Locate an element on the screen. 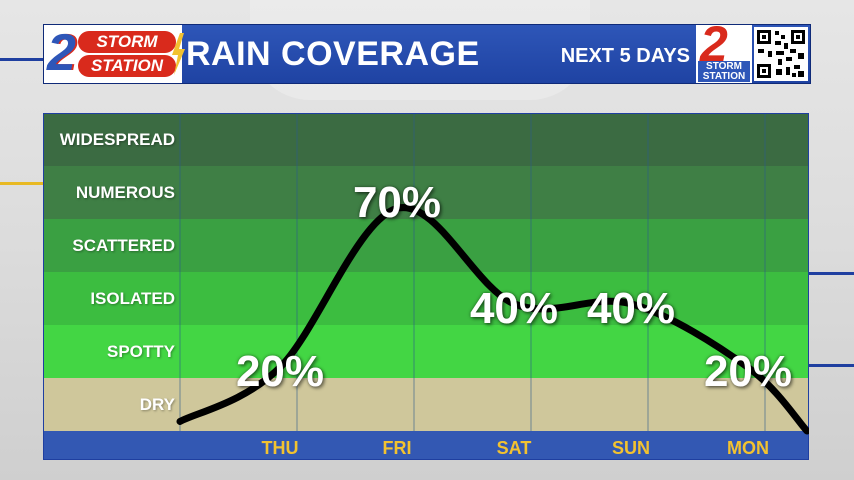  value-label-thu: 20% is located at coordinates (280, 372).